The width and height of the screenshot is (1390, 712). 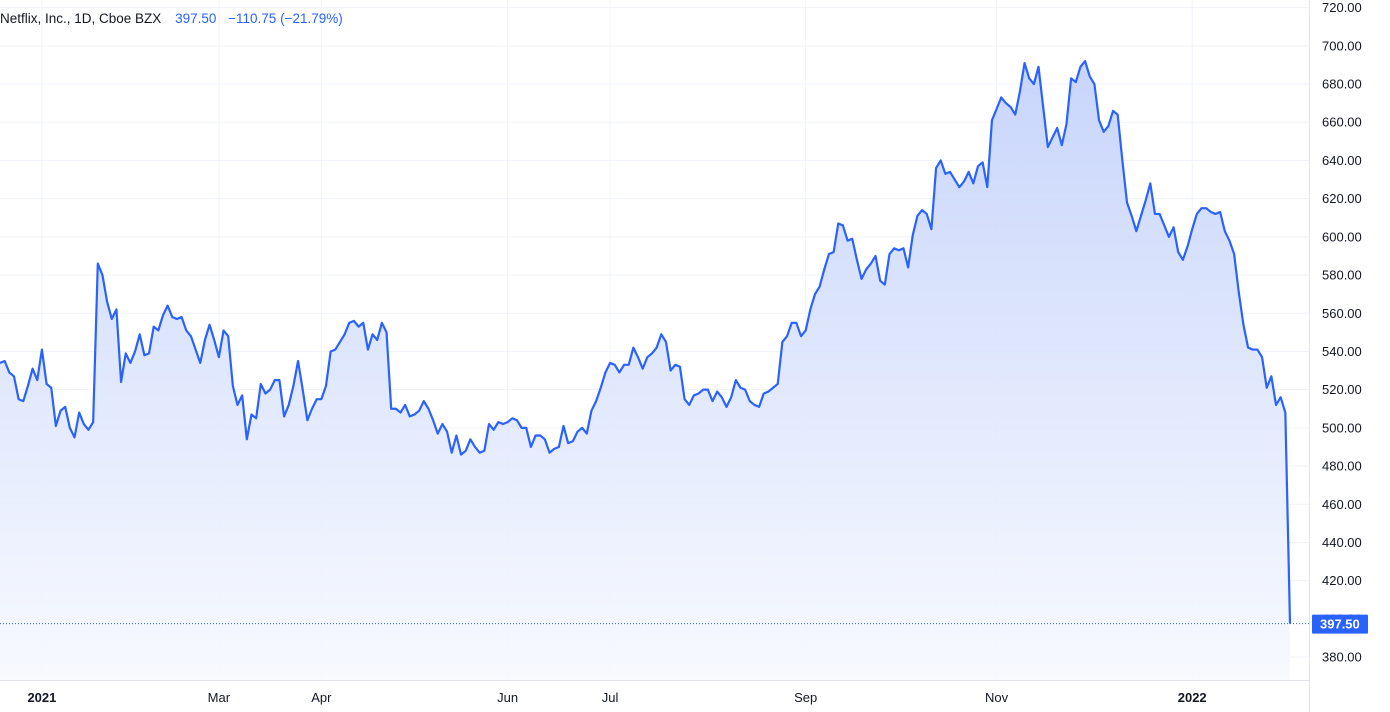 What do you see at coordinates (1342, 275) in the screenshot?
I see `y-tick-label: 580.00` at bounding box center [1342, 275].